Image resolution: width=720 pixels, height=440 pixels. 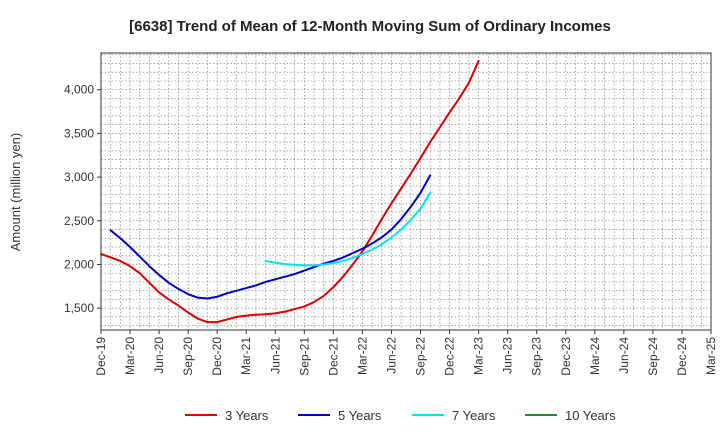 What do you see at coordinates (188, 356) in the screenshot?
I see `x-tick-label: Sep-20` at bounding box center [188, 356].